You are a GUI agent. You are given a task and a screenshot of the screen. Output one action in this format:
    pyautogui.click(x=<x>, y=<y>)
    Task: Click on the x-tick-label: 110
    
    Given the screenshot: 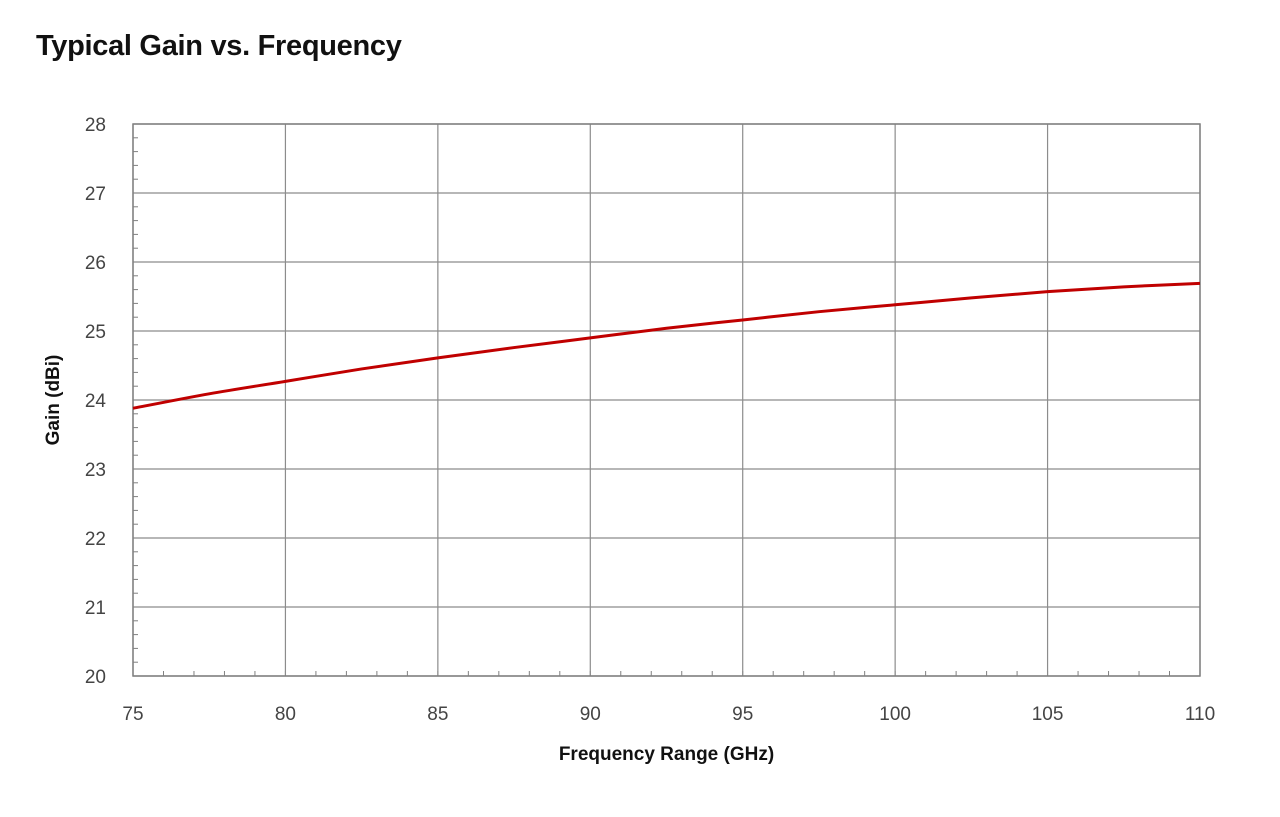 What is the action you would take?
    pyautogui.click(x=1200, y=714)
    